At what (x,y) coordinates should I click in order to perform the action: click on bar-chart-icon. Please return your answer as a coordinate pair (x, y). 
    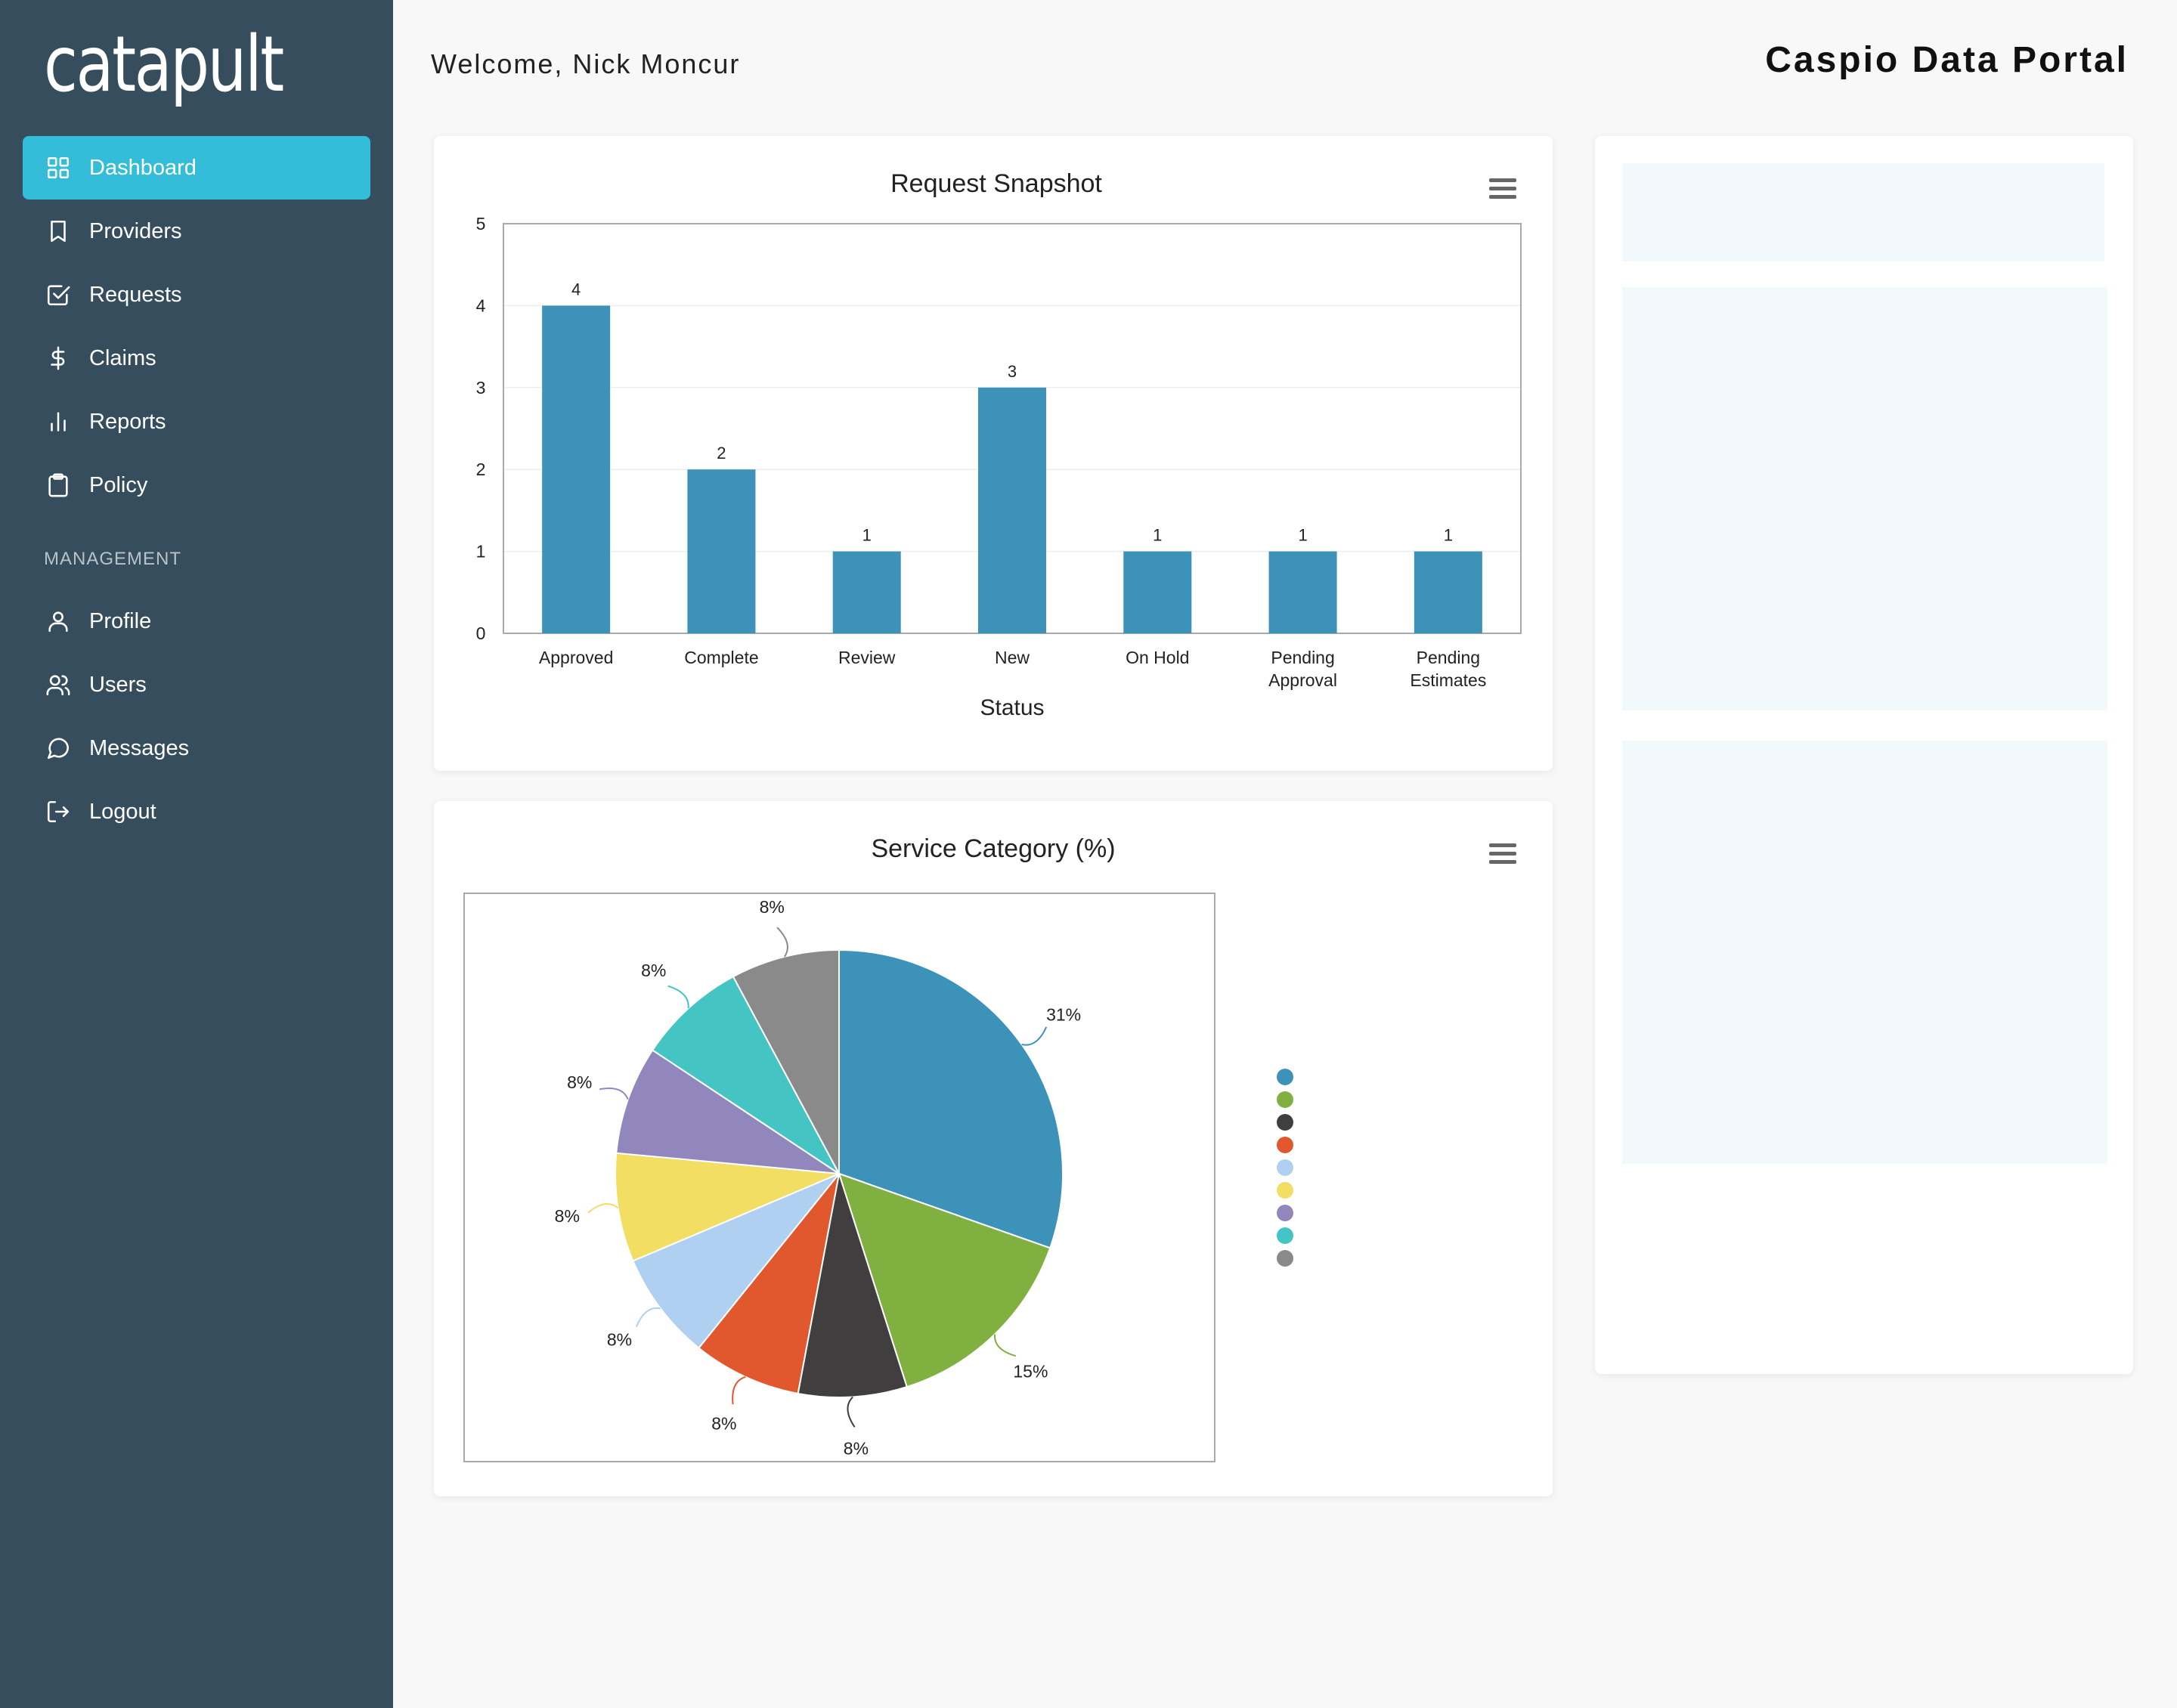
    Looking at the image, I should click on (58, 422).